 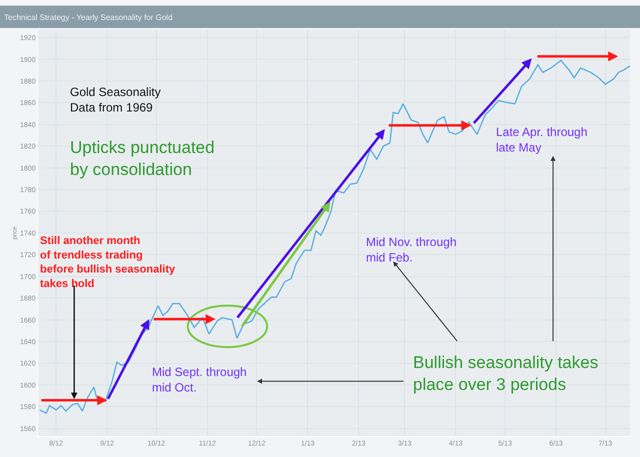 I want to click on chart-title: Technical Strategy - Yearly Seasonality for Gold, so click(x=88, y=17).